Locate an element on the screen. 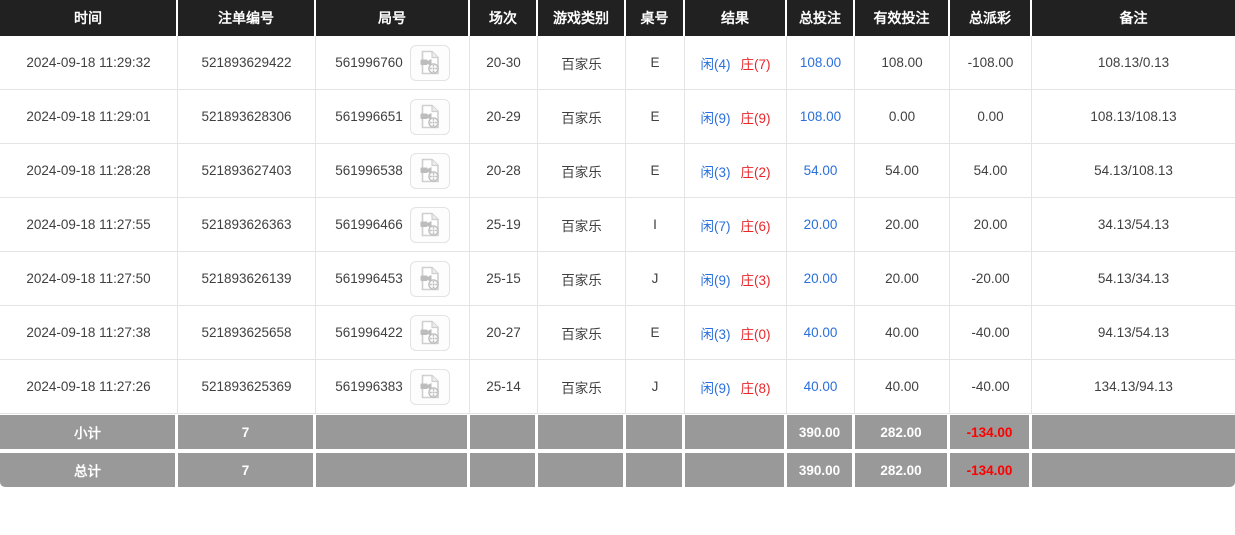 The height and width of the screenshot is (535, 1235). cell-result: 闲(7) 庄(6) is located at coordinates (736, 225).